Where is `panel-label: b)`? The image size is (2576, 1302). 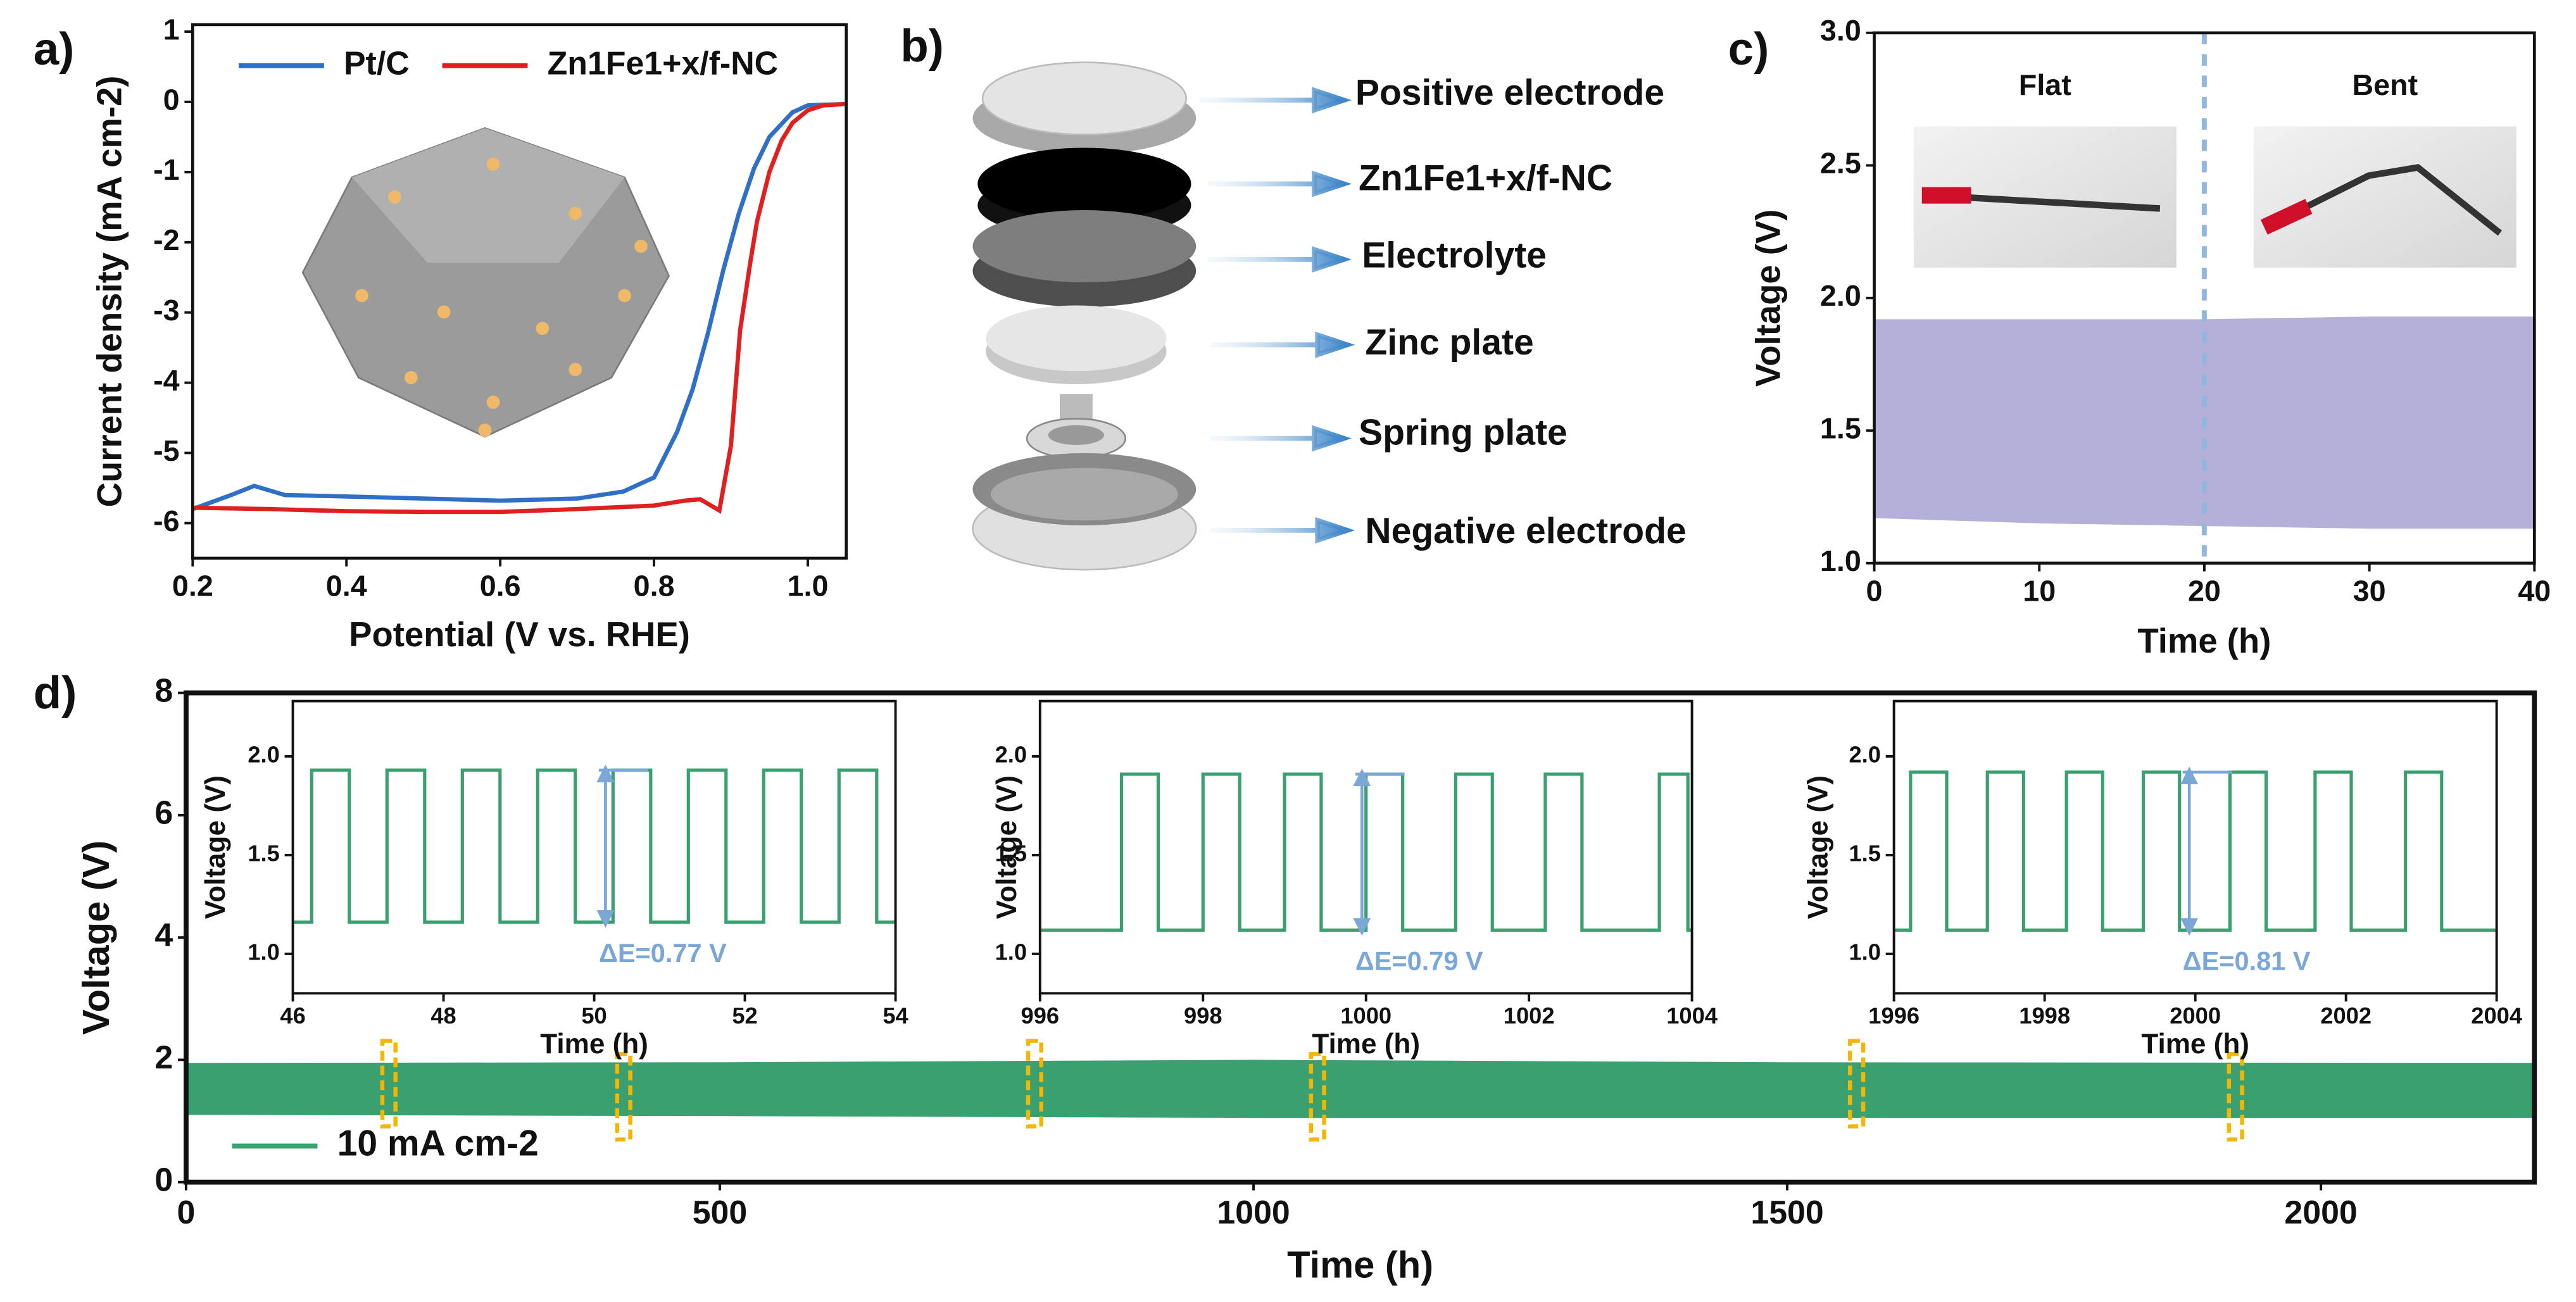 panel-label: b) is located at coordinates (922, 46).